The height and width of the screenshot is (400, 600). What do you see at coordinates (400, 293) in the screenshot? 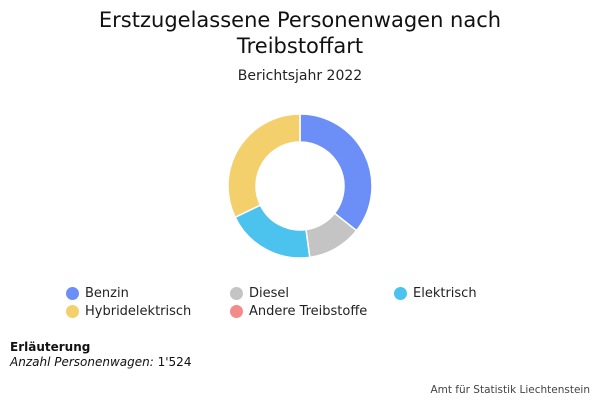
I see `legend-marker-elektrisch` at bounding box center [400, 293].